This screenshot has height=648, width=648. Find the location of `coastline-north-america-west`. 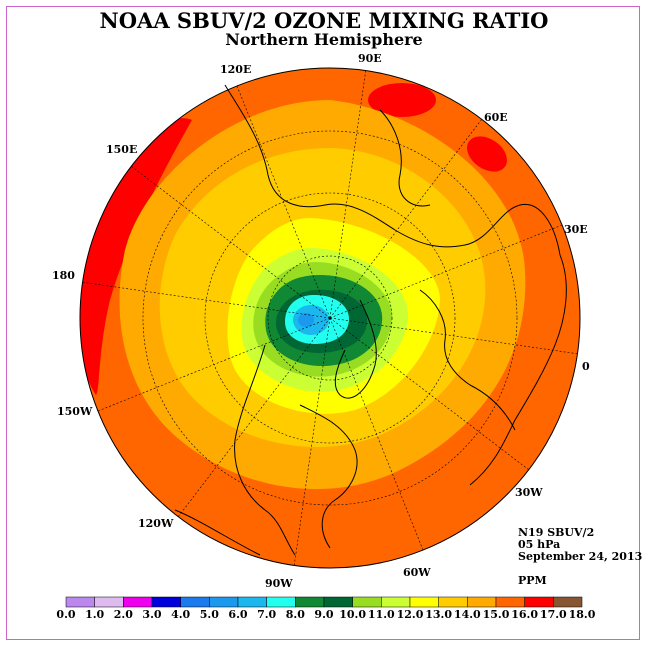

coastline-north-america-west is located at coordinates (265, 450).